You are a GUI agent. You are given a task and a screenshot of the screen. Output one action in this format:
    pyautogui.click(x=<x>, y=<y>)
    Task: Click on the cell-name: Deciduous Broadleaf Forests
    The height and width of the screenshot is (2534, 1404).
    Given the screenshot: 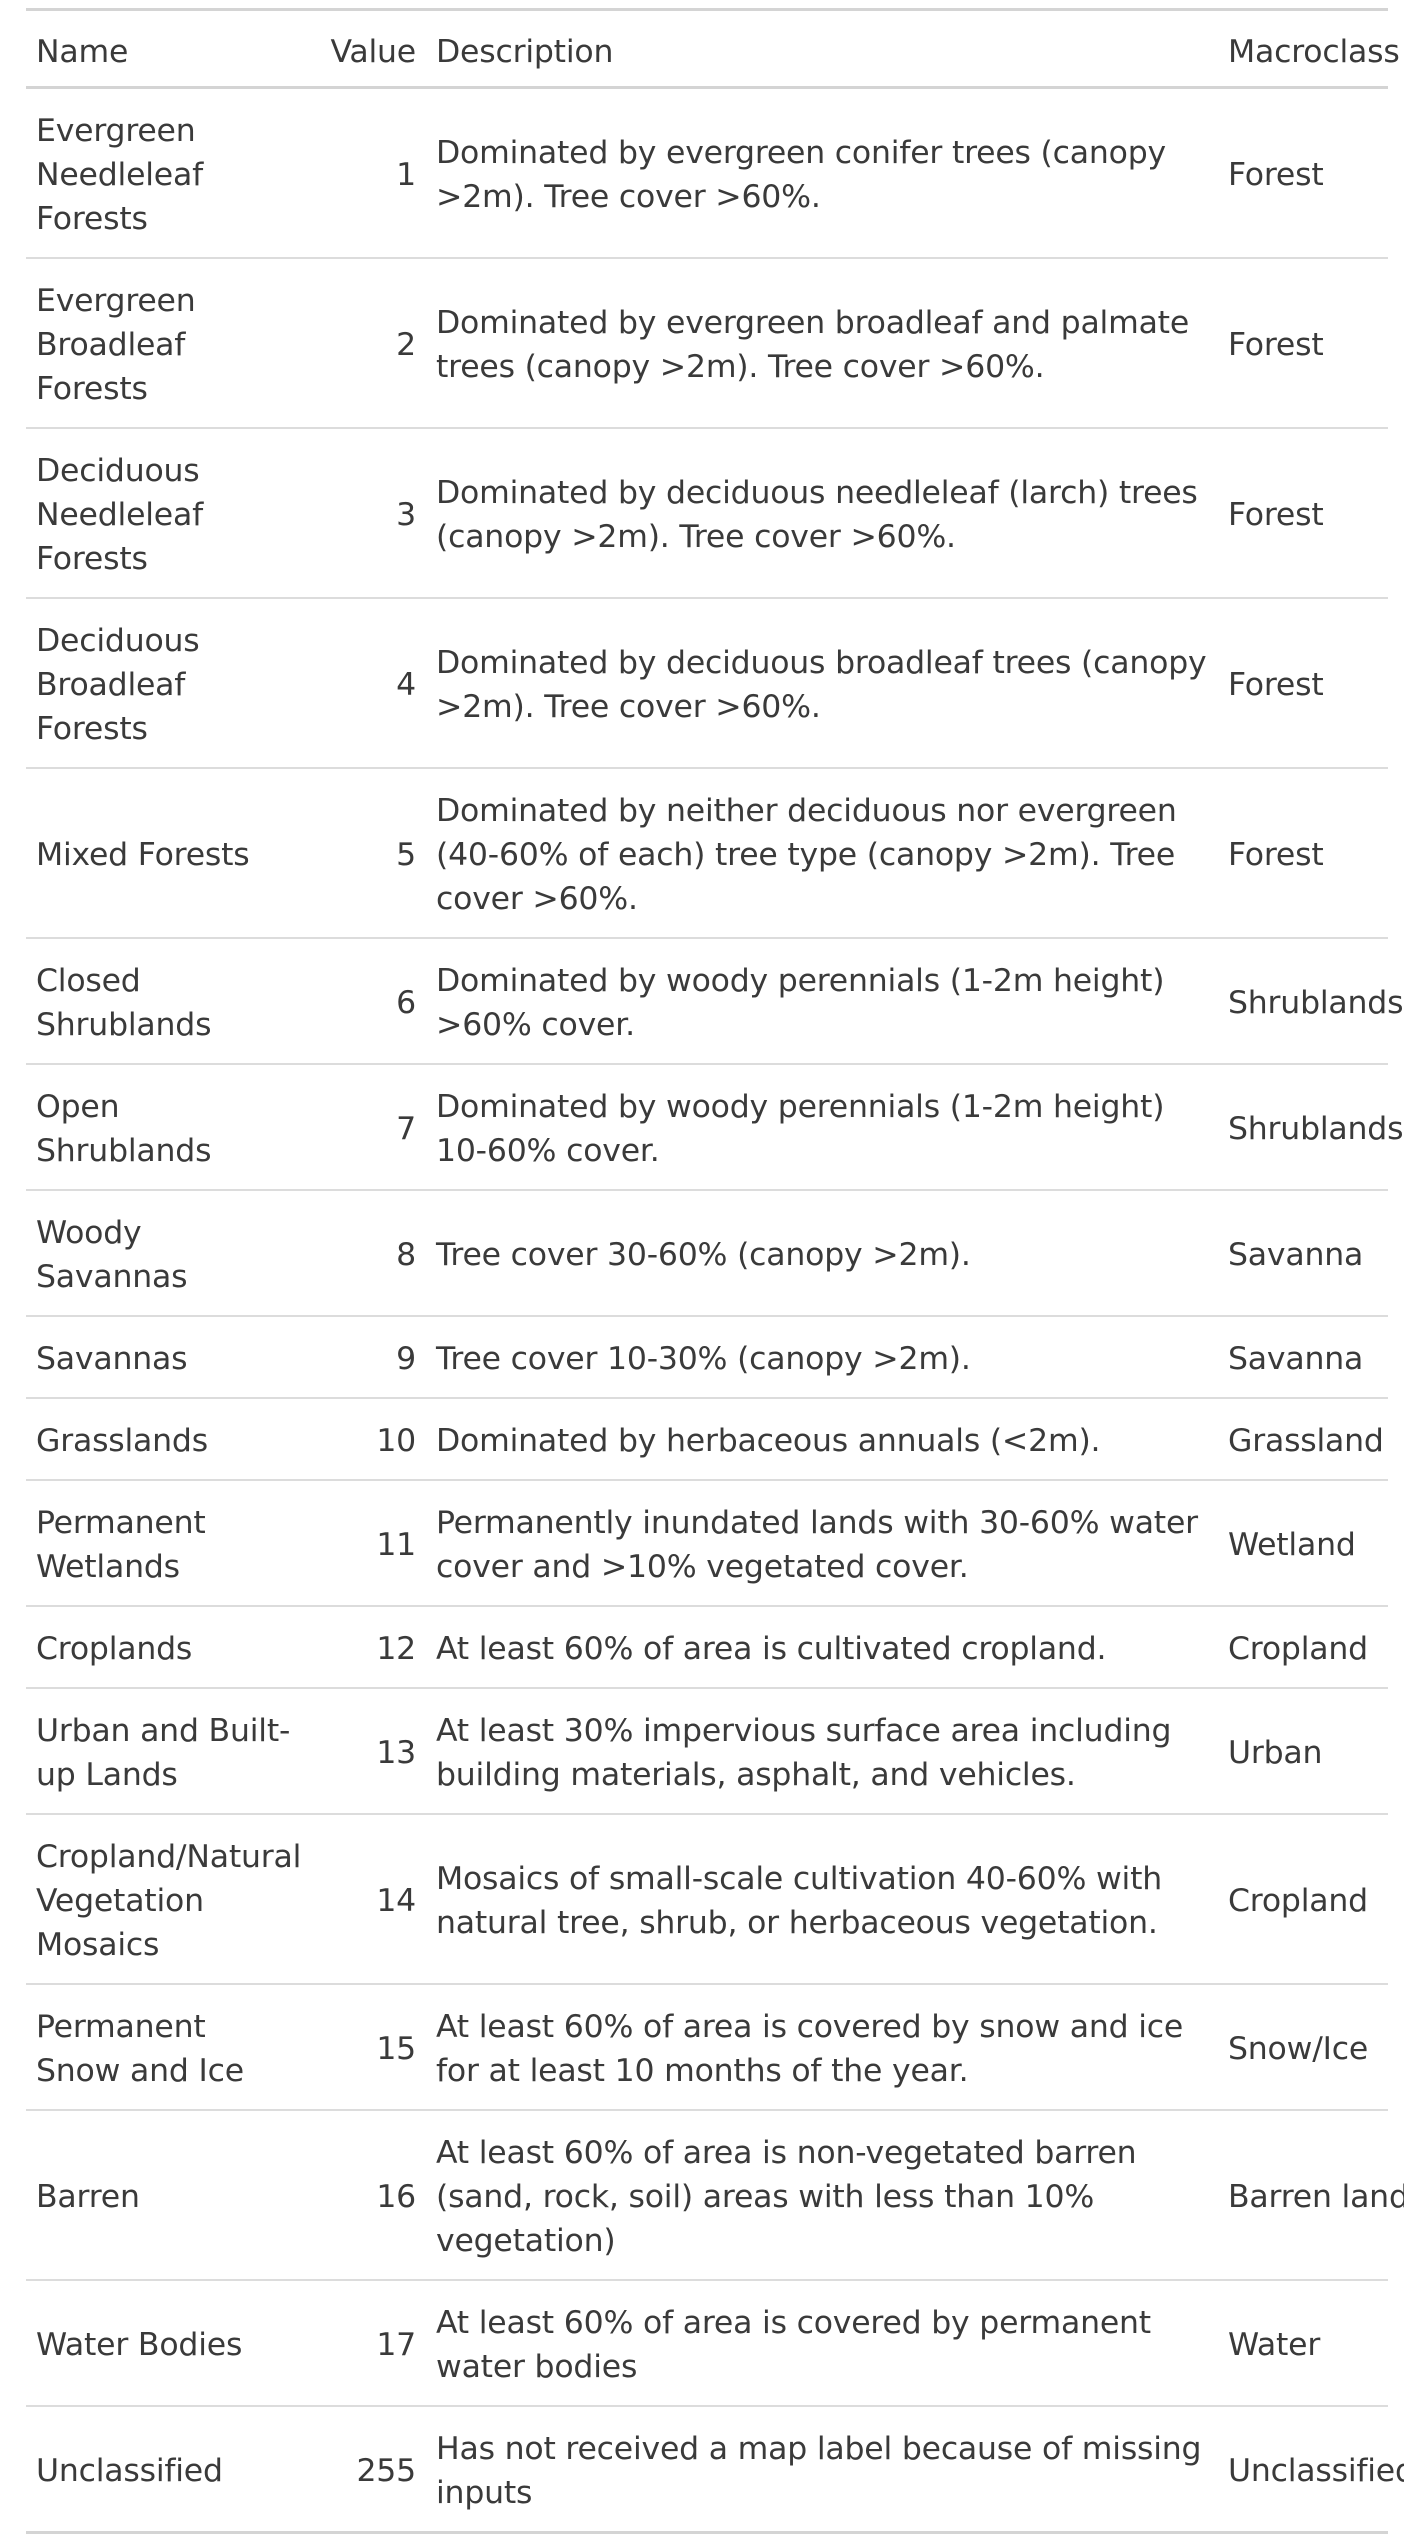 What is the action you would take?
    pyautogui.click(x=118, y=685)
    